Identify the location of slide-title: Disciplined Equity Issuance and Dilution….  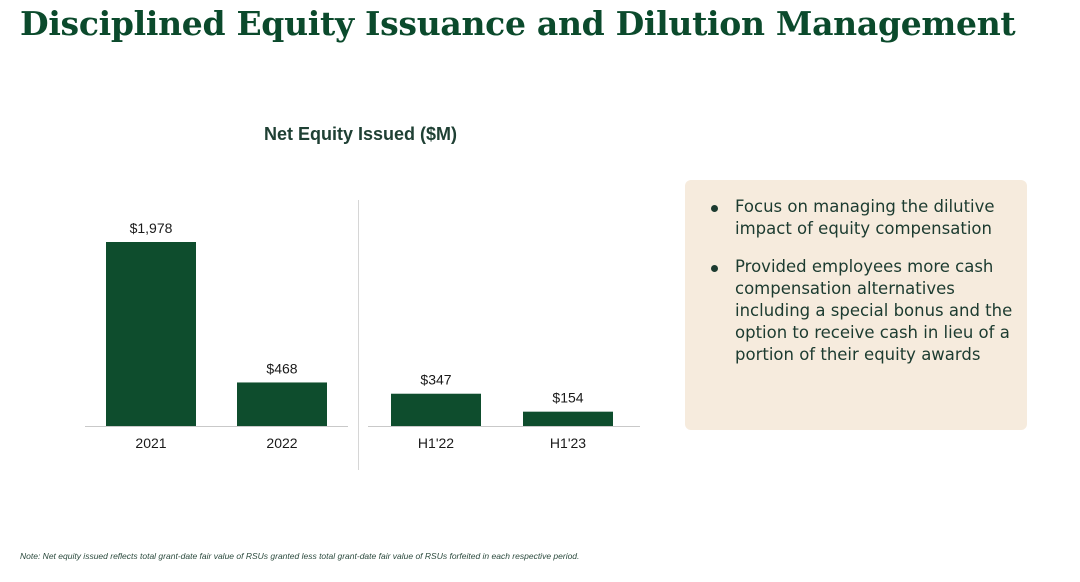
(518, 23).